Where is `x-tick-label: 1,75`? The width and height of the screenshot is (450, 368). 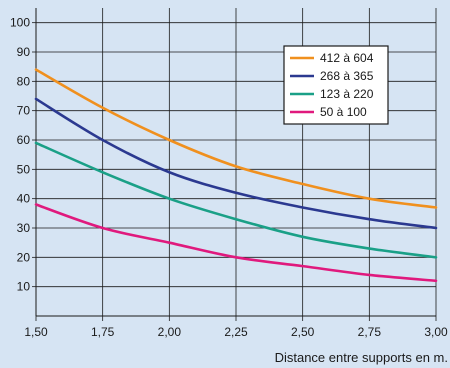 x-tick-label: 1,75 is located at coordinates (103, 332).